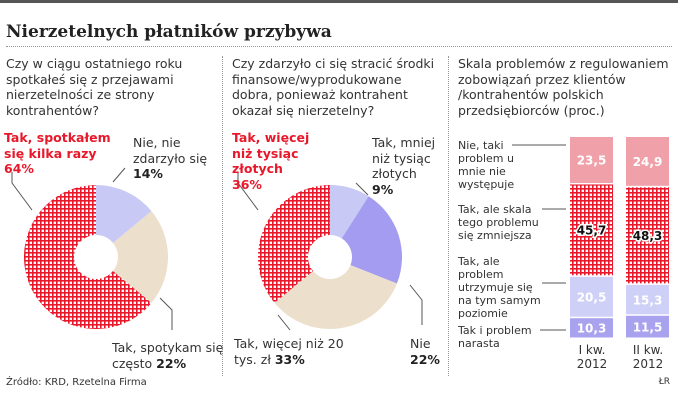 The width and height of the screenshot is (678, 404). I want to click on slice-label-d2-more1k: Tak, więcej niż tysiąc złotych 36%, so click(271, 161).